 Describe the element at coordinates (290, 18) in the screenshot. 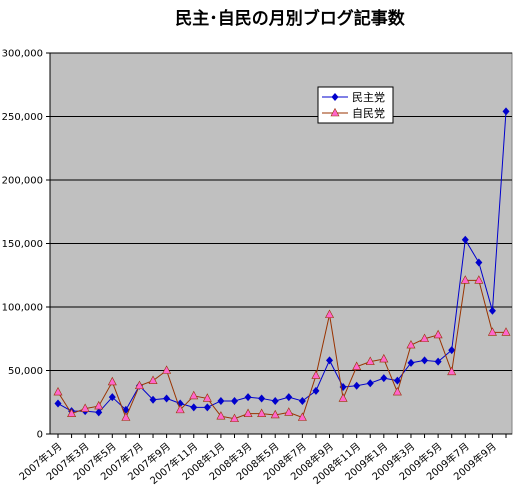

I see `chart-title: 民主･自民の月別ブログ記事数` at that location.